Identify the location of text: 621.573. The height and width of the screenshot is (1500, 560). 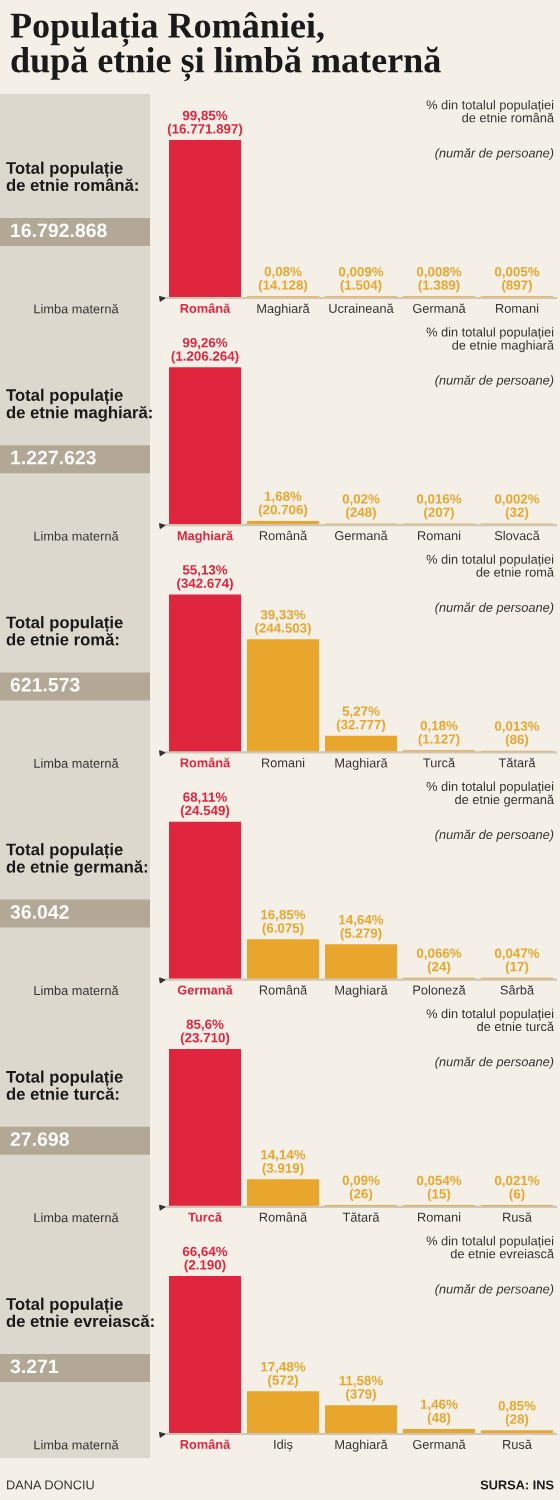
(45, 684).